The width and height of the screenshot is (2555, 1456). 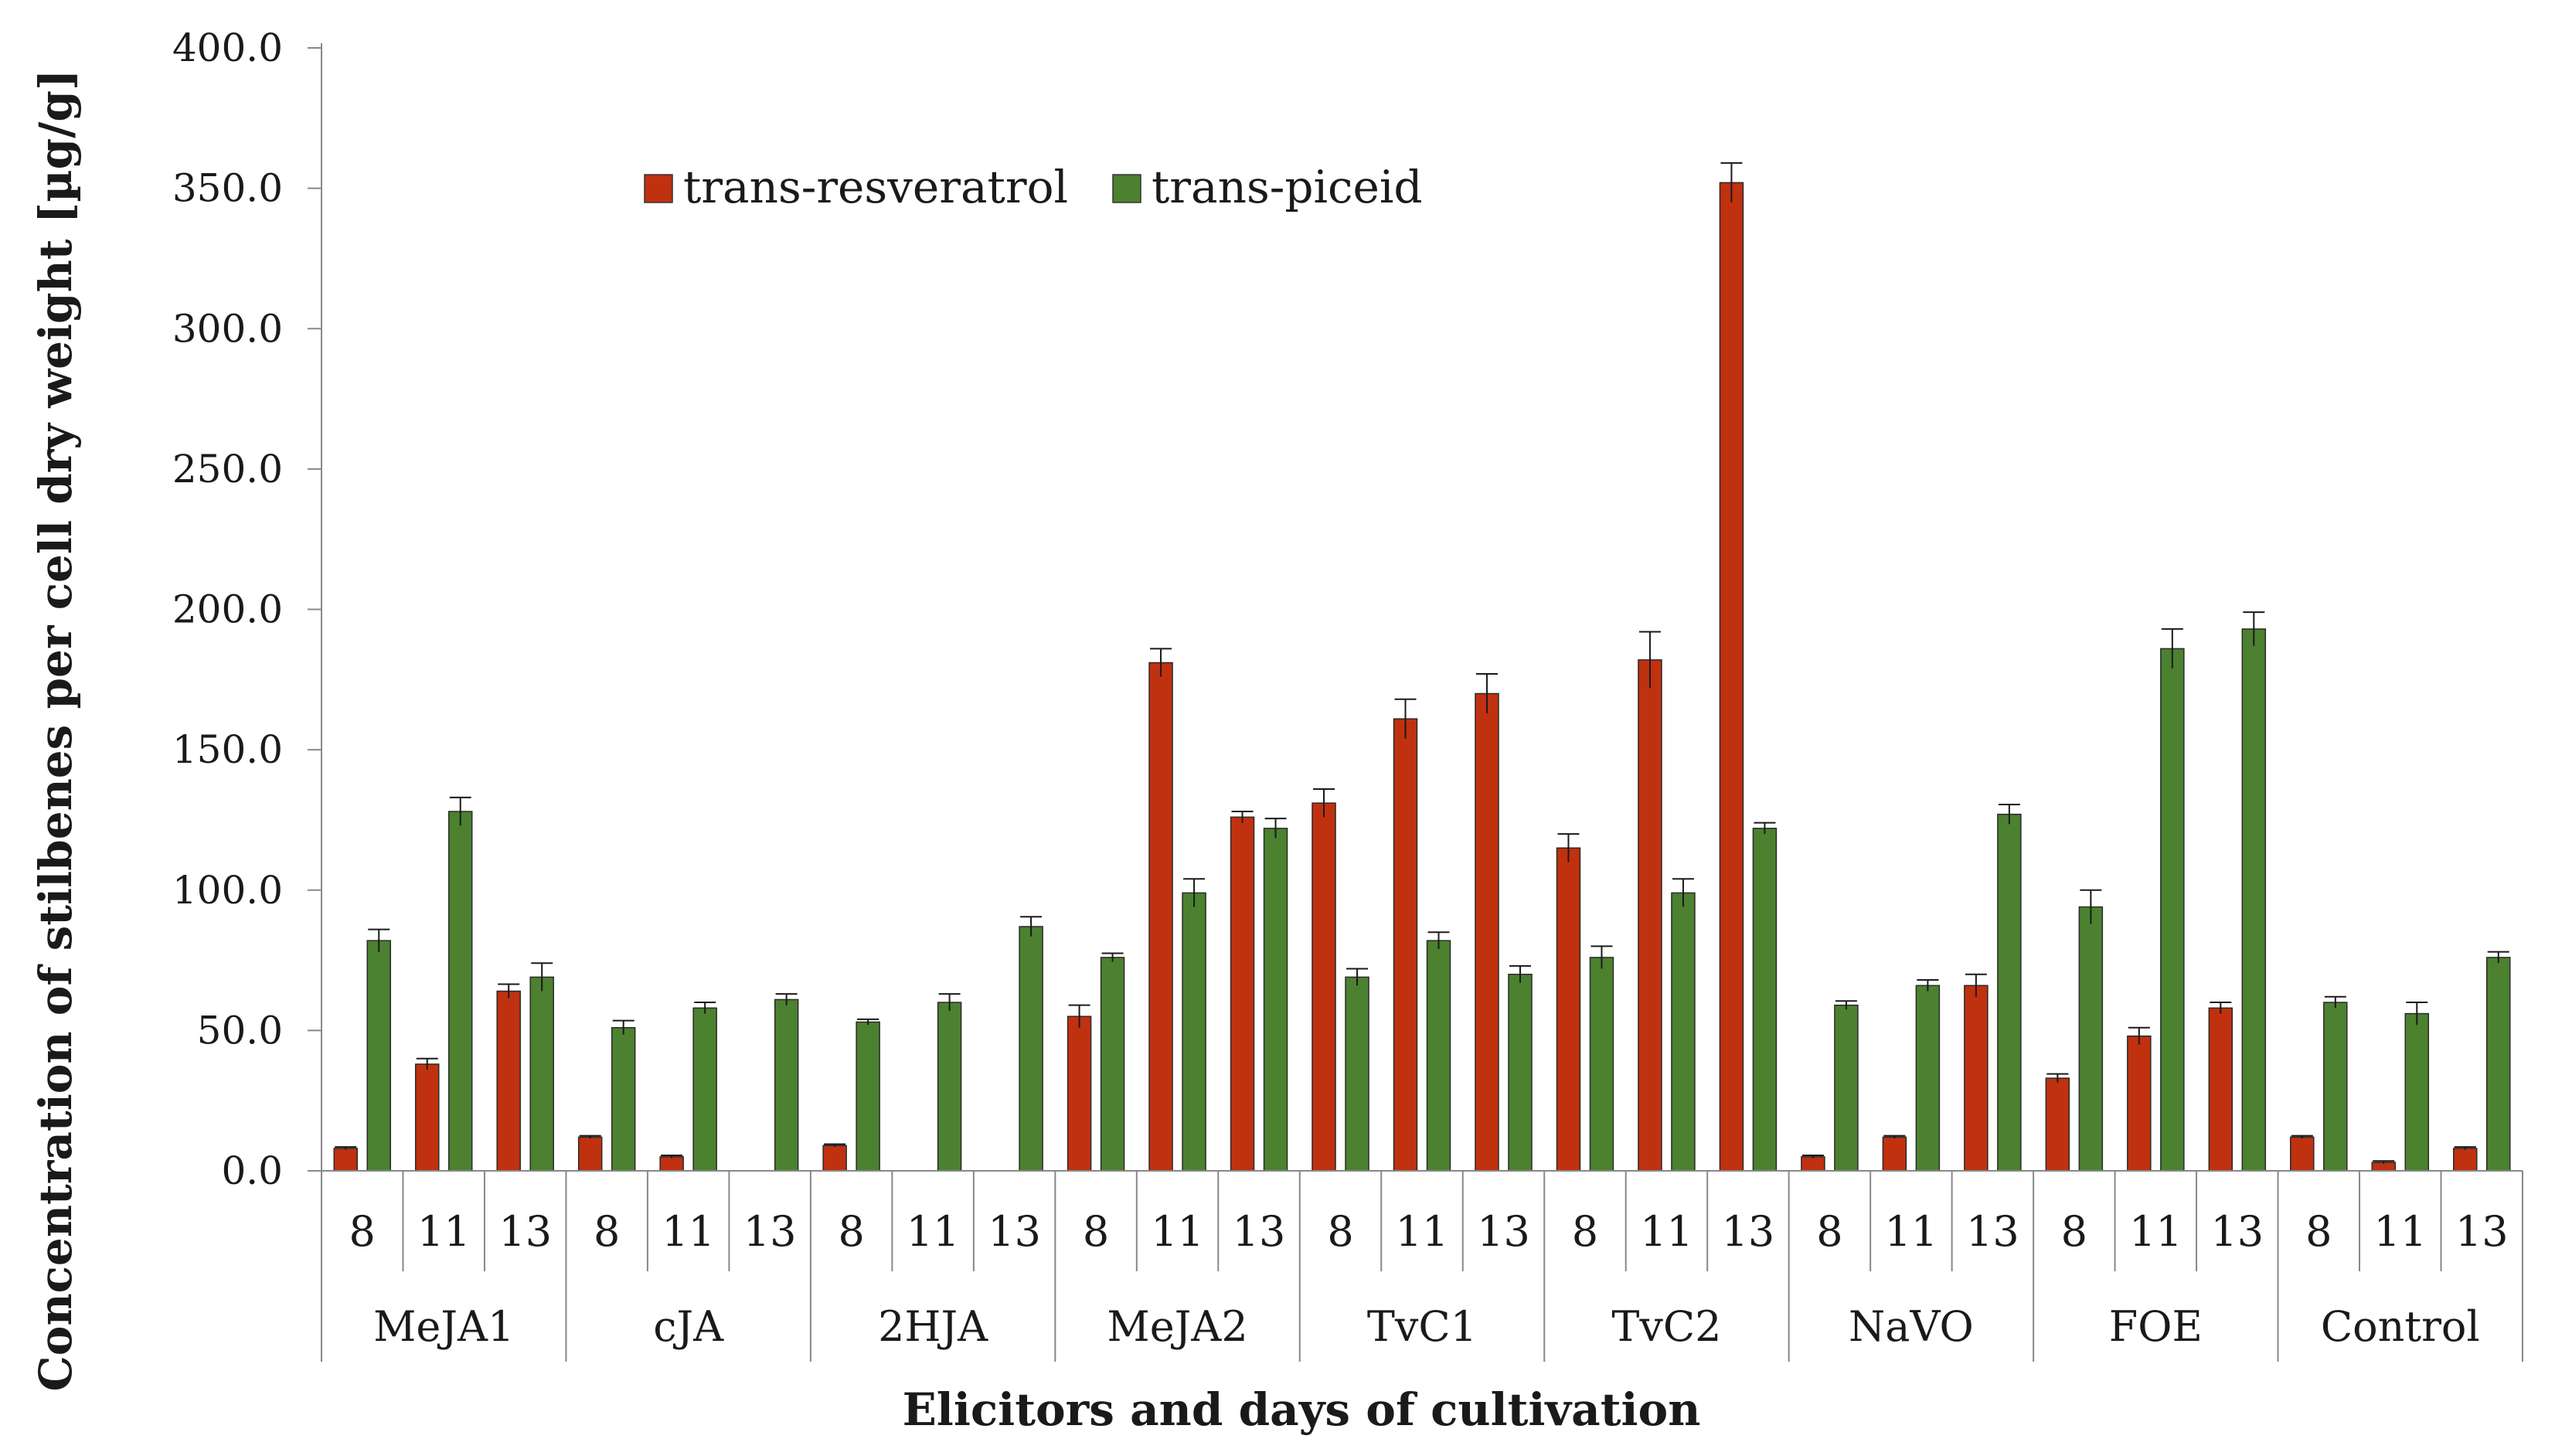 What do you see at coordinates (1911, 1327) in the screenshot?
I see `group-label: NaVO` at bounding box center [1911, 1327].